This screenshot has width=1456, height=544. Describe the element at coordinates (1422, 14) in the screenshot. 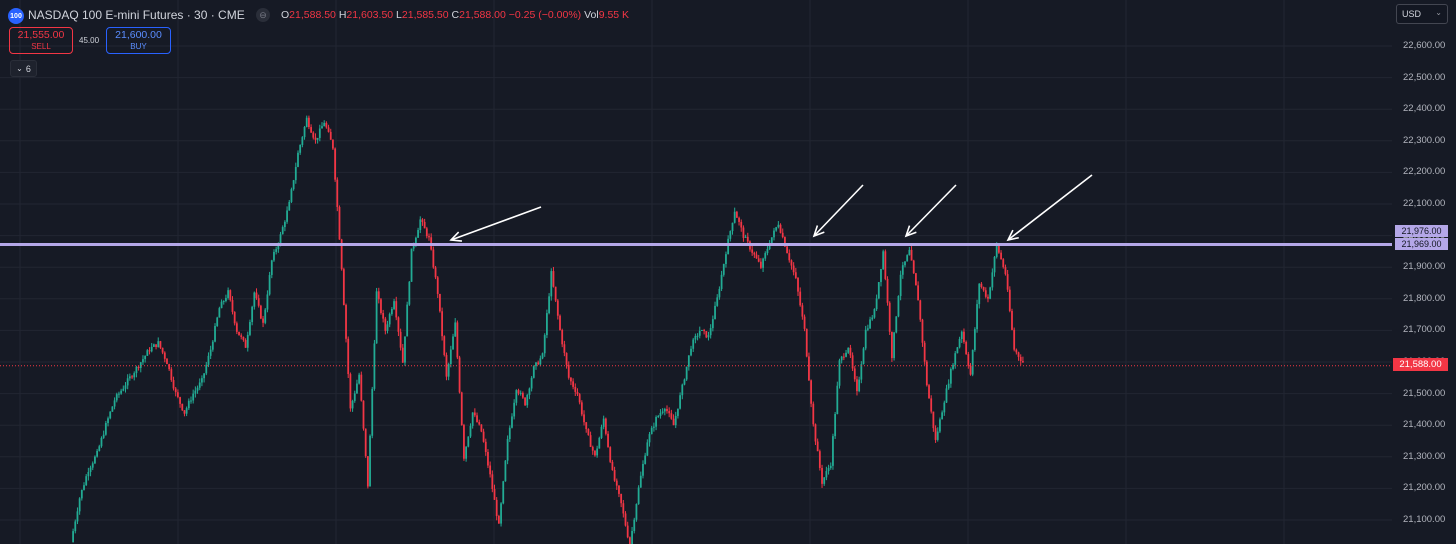

I see `currency-select: USD ⌄` at that location.